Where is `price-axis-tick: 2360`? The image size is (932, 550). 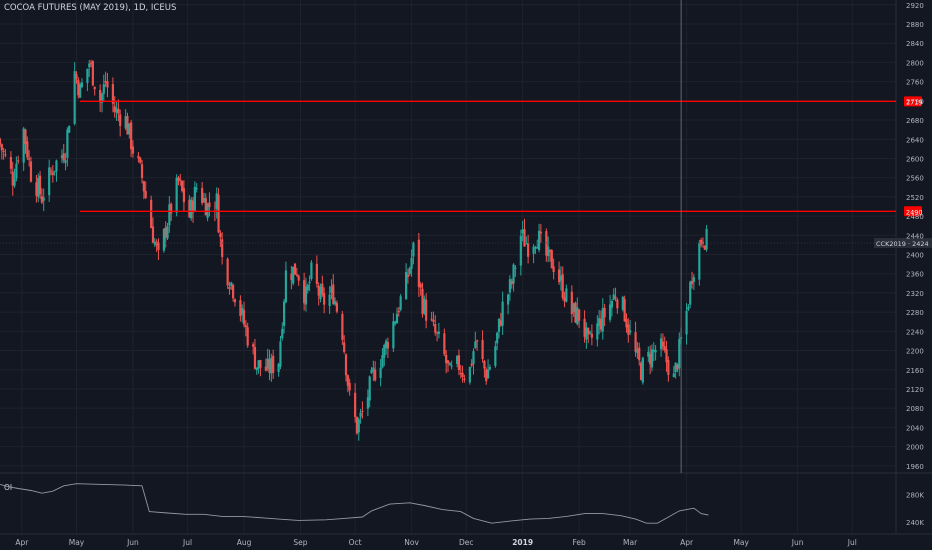
price-axis-tick: 2360 is located at coordinates (915, 275).